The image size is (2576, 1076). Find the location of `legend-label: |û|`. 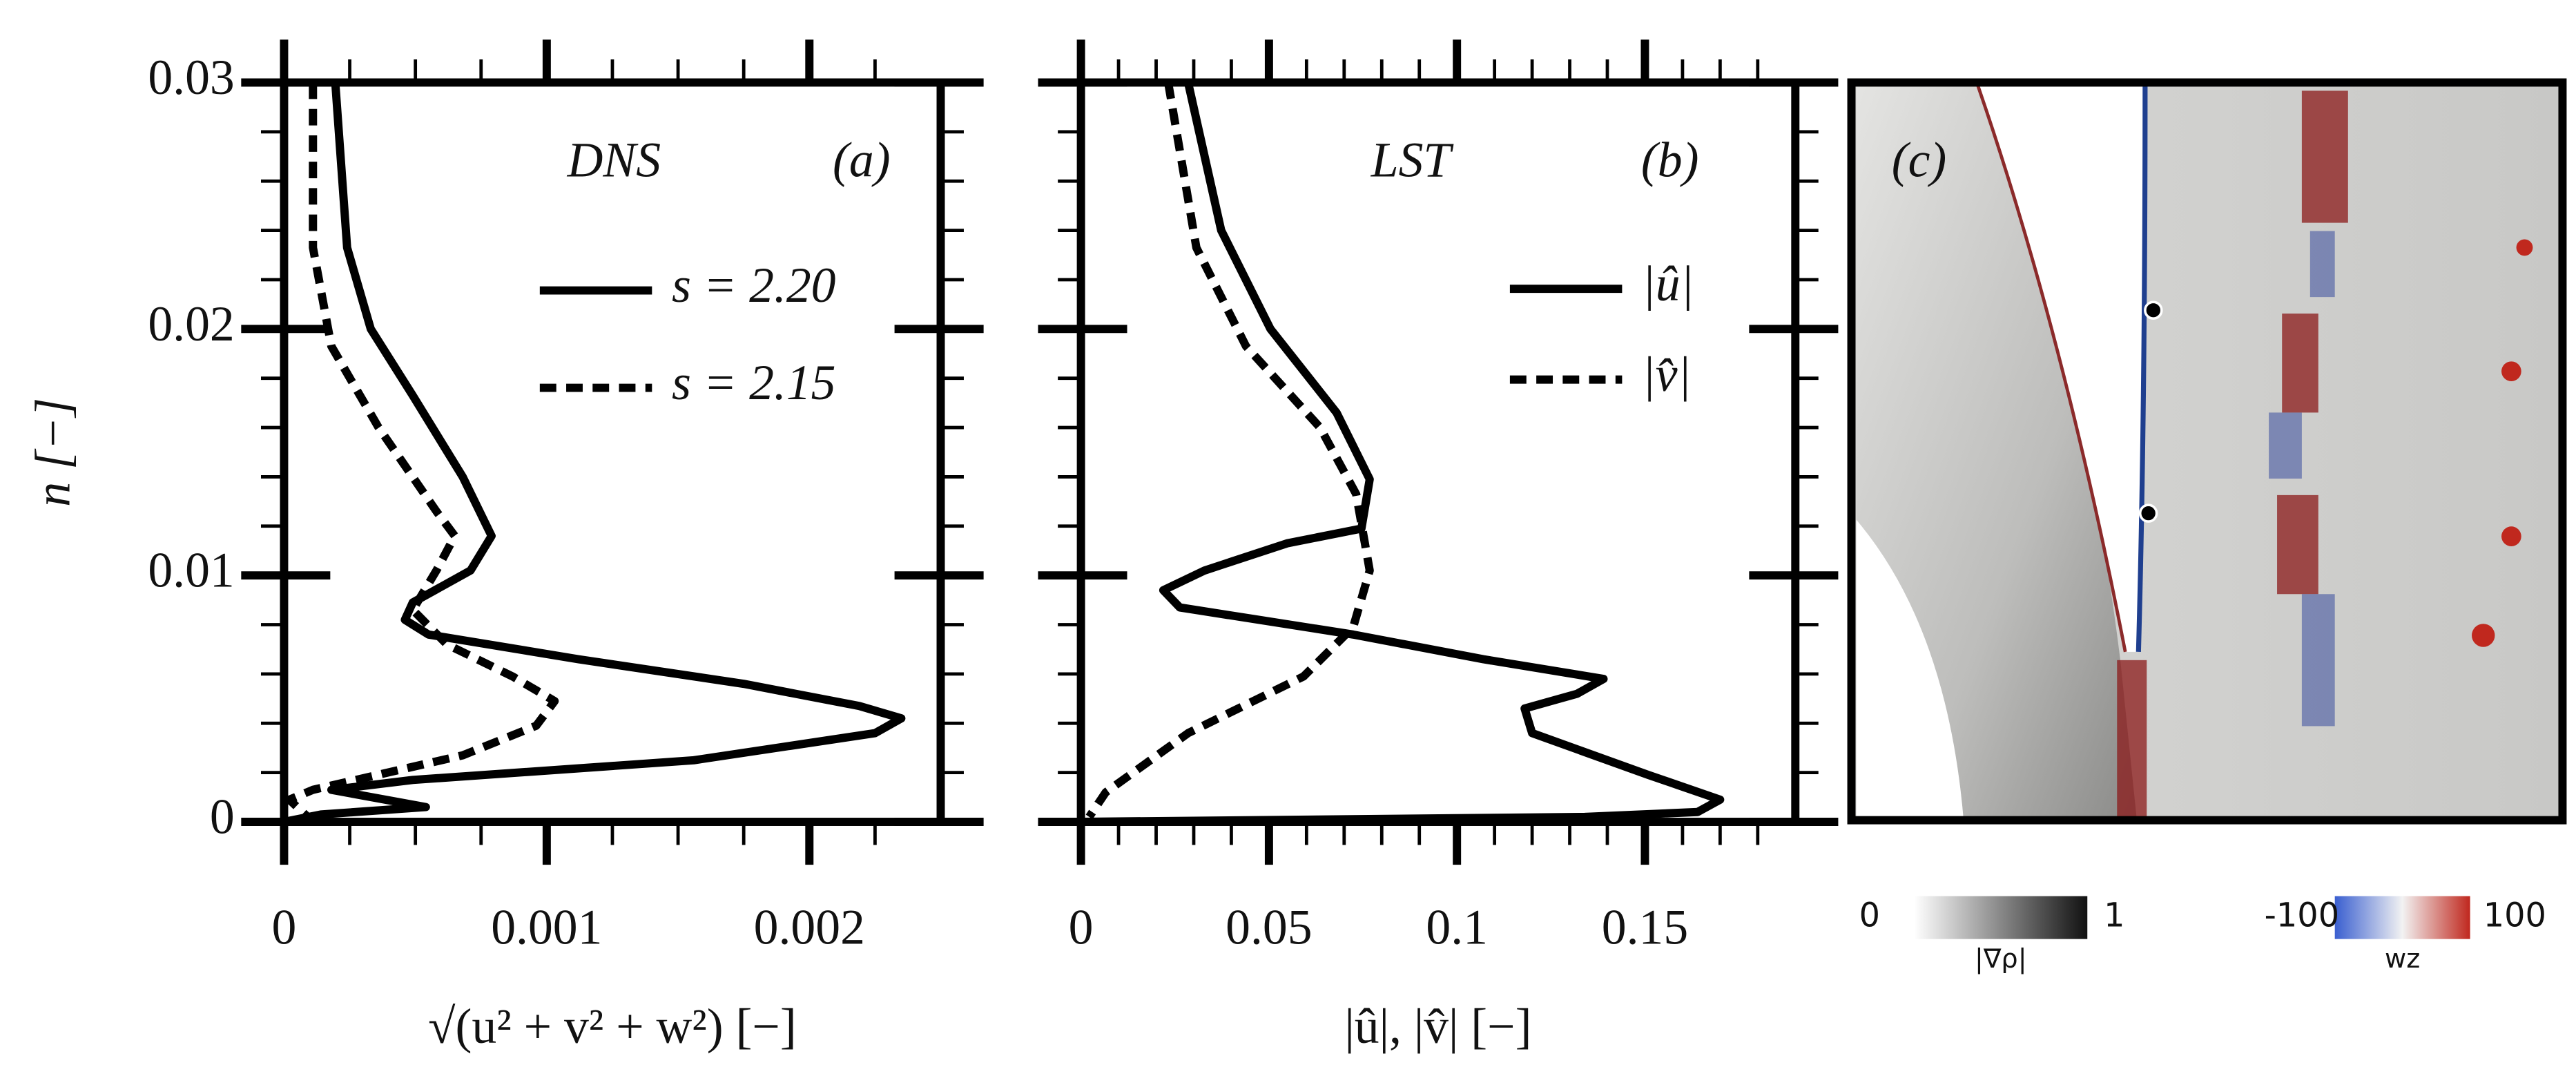

legend-label: |û| is located at coordinates (1668, 283).